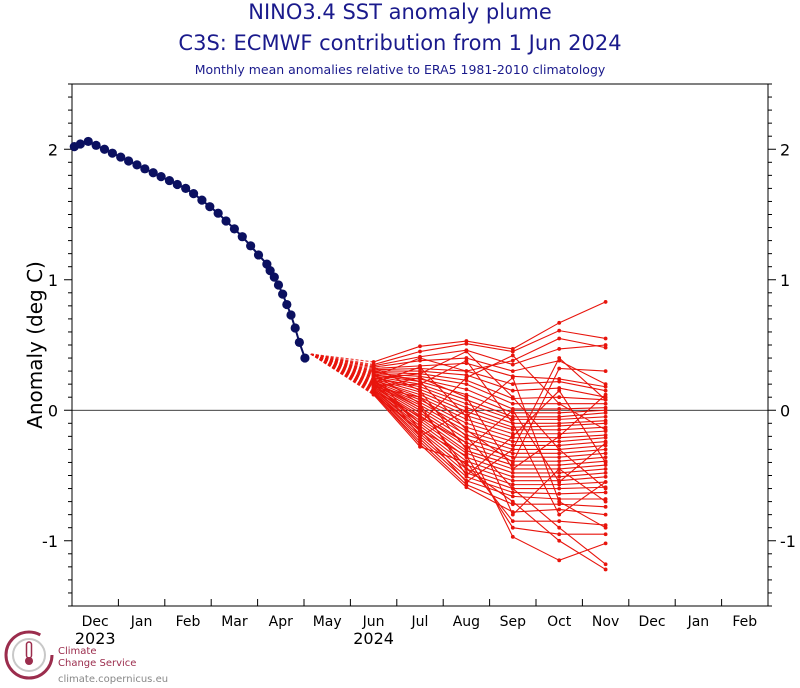  What do you see at coordinates (605, 622) in the screenshot?
I see `x-tick-label: Nov` at bounding box center [605, 622].